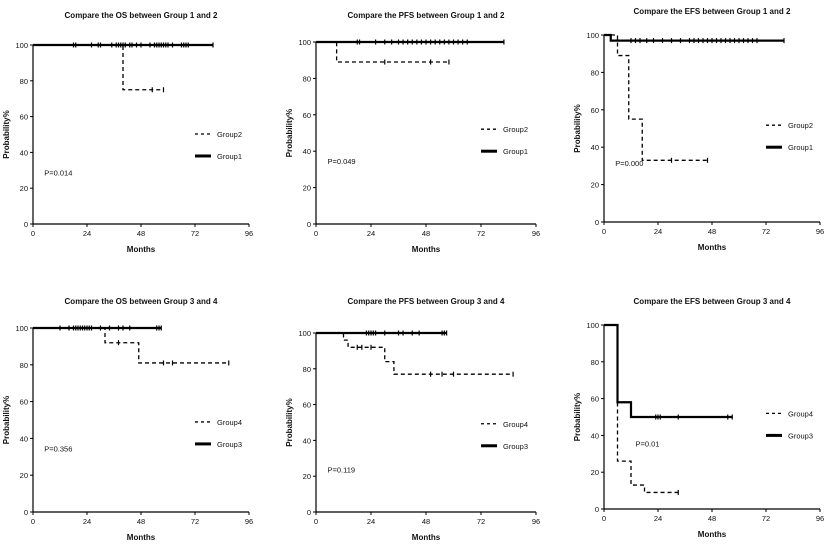  I want to click on p-value: P=0.014, so click(58, 173).